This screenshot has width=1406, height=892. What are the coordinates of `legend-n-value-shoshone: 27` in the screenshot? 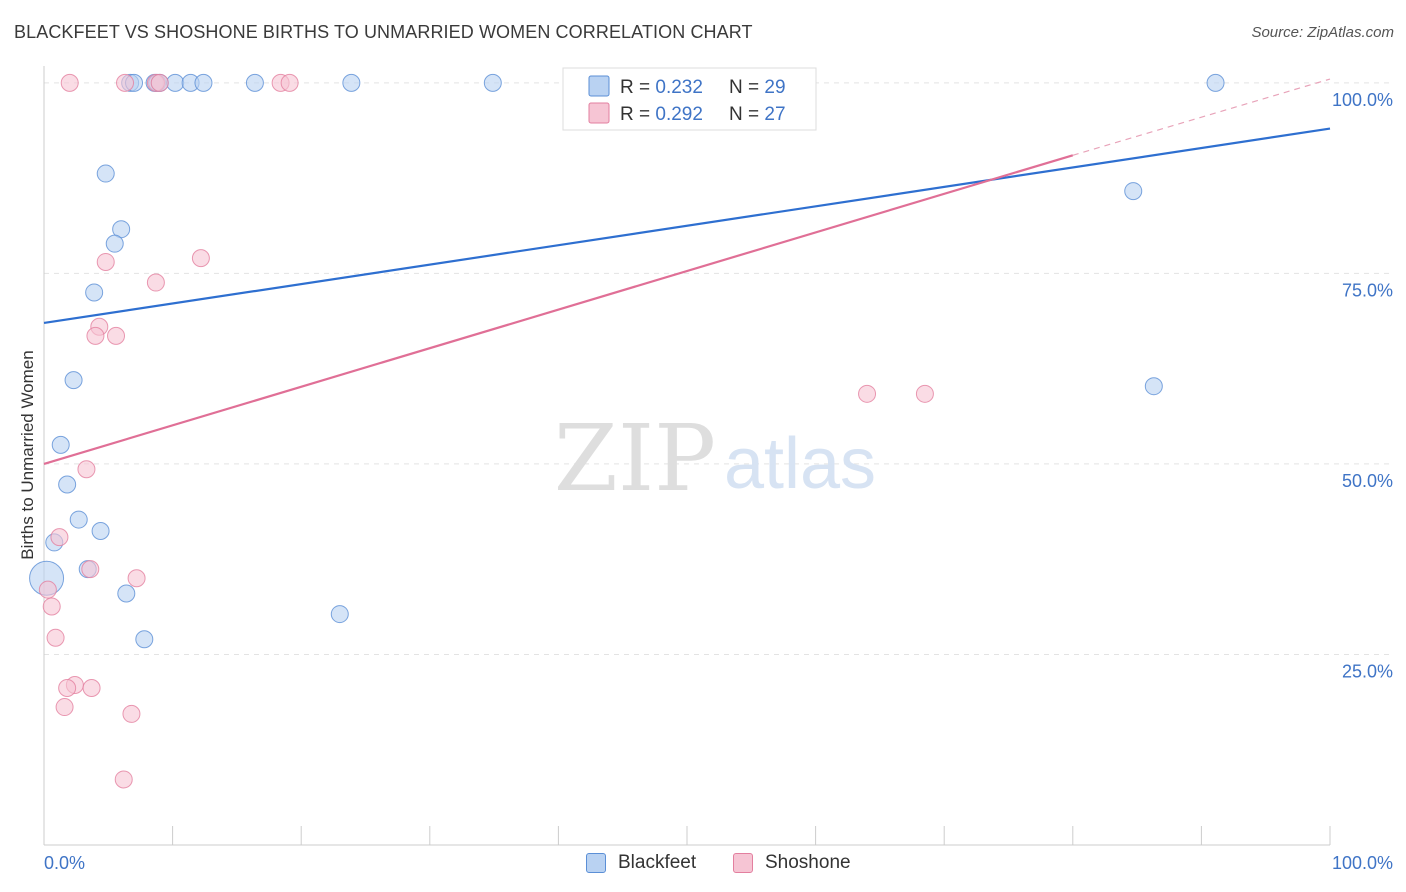 It's located at (774, 114).